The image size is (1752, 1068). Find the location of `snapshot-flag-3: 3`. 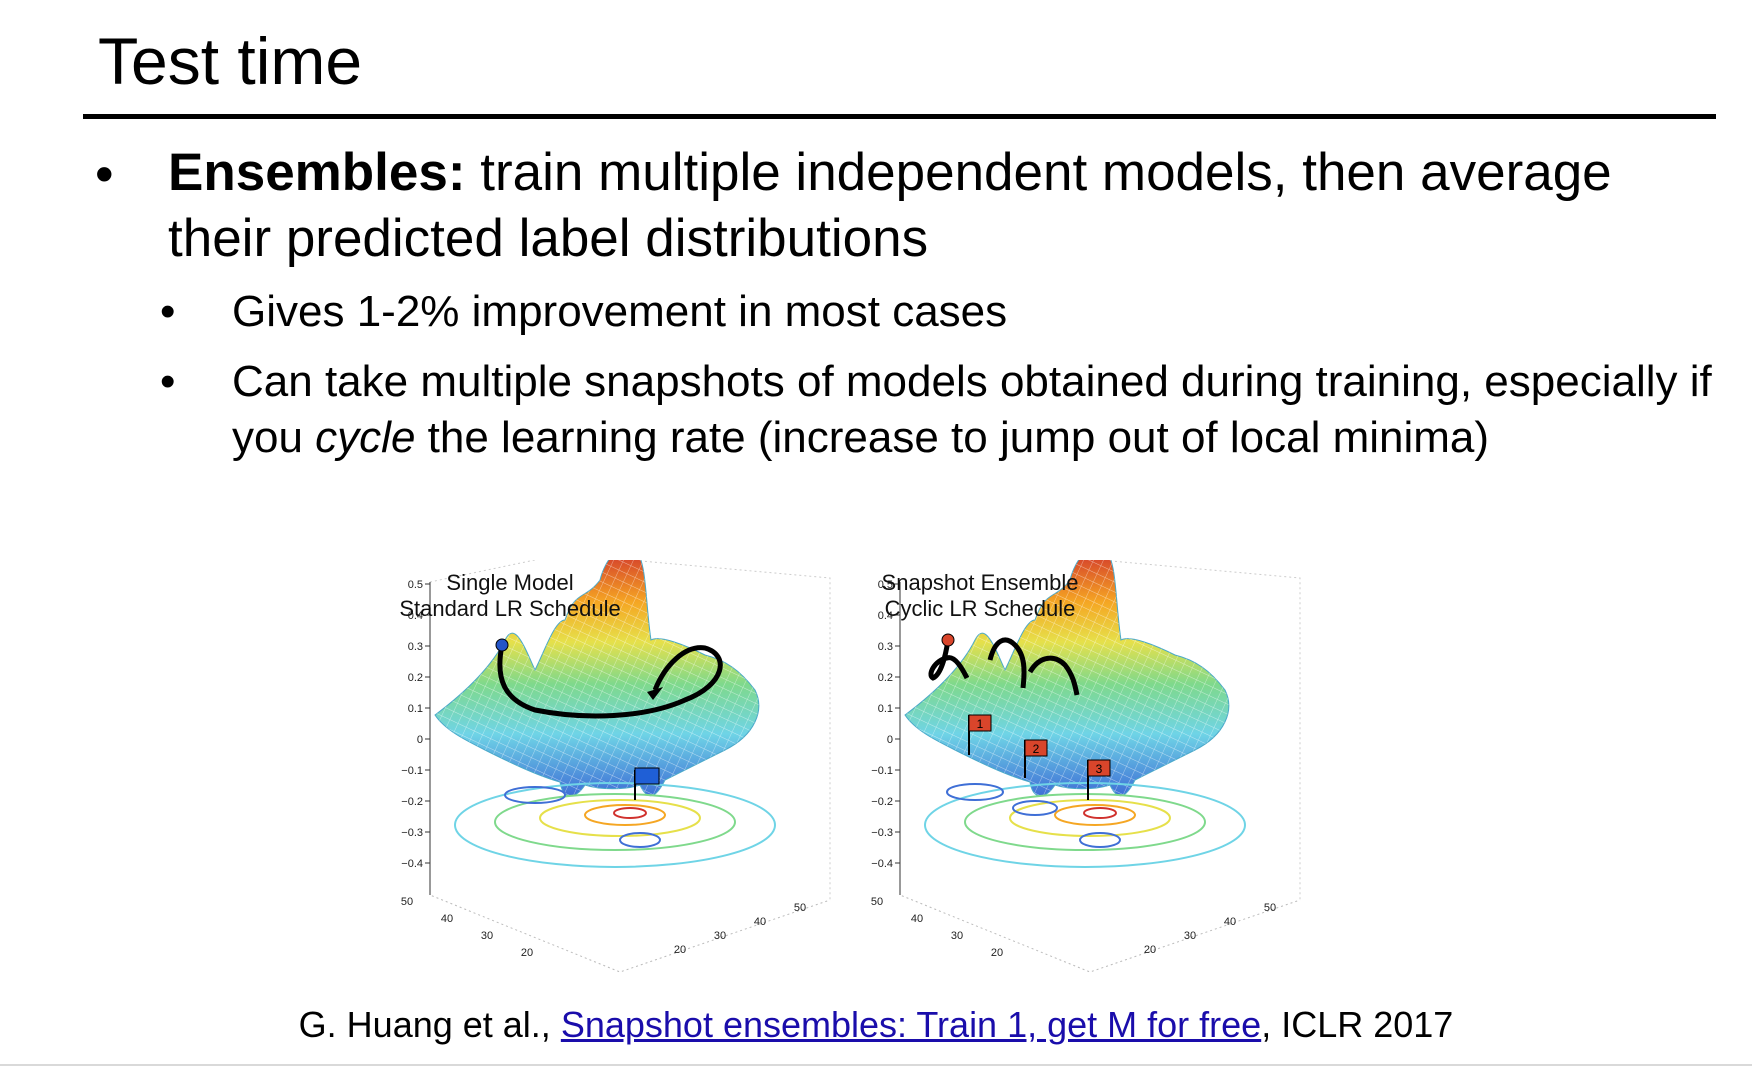

snapshot-flag-3: 3 is located at coordinates (1099, 779).